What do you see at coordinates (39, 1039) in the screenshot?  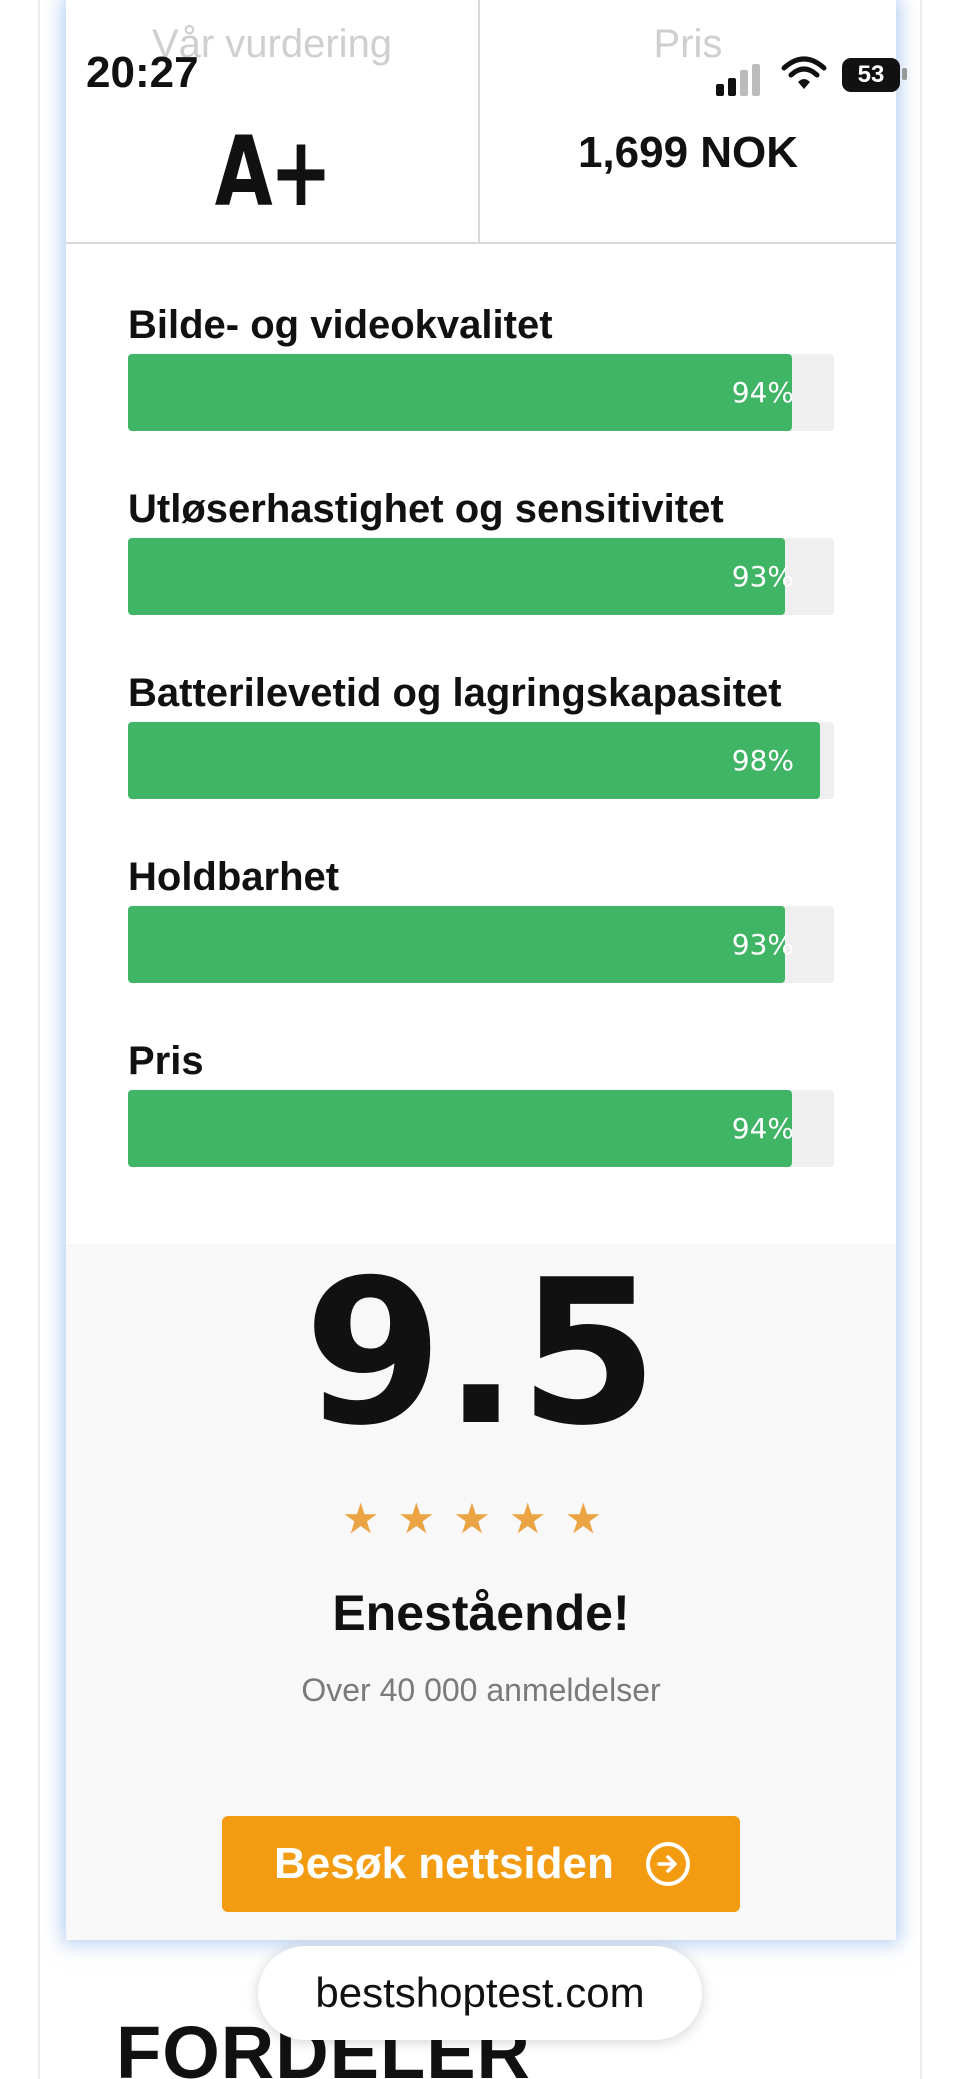 I see `page-rail-left` at bounding box center [39, 1039].